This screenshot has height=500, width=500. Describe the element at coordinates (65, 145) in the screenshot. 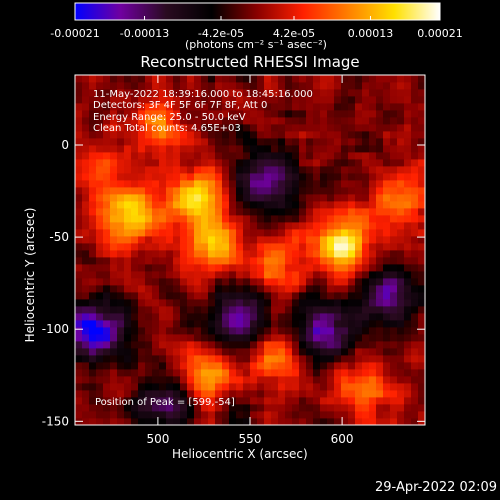

I see `y-tick-label: 0` at that location.